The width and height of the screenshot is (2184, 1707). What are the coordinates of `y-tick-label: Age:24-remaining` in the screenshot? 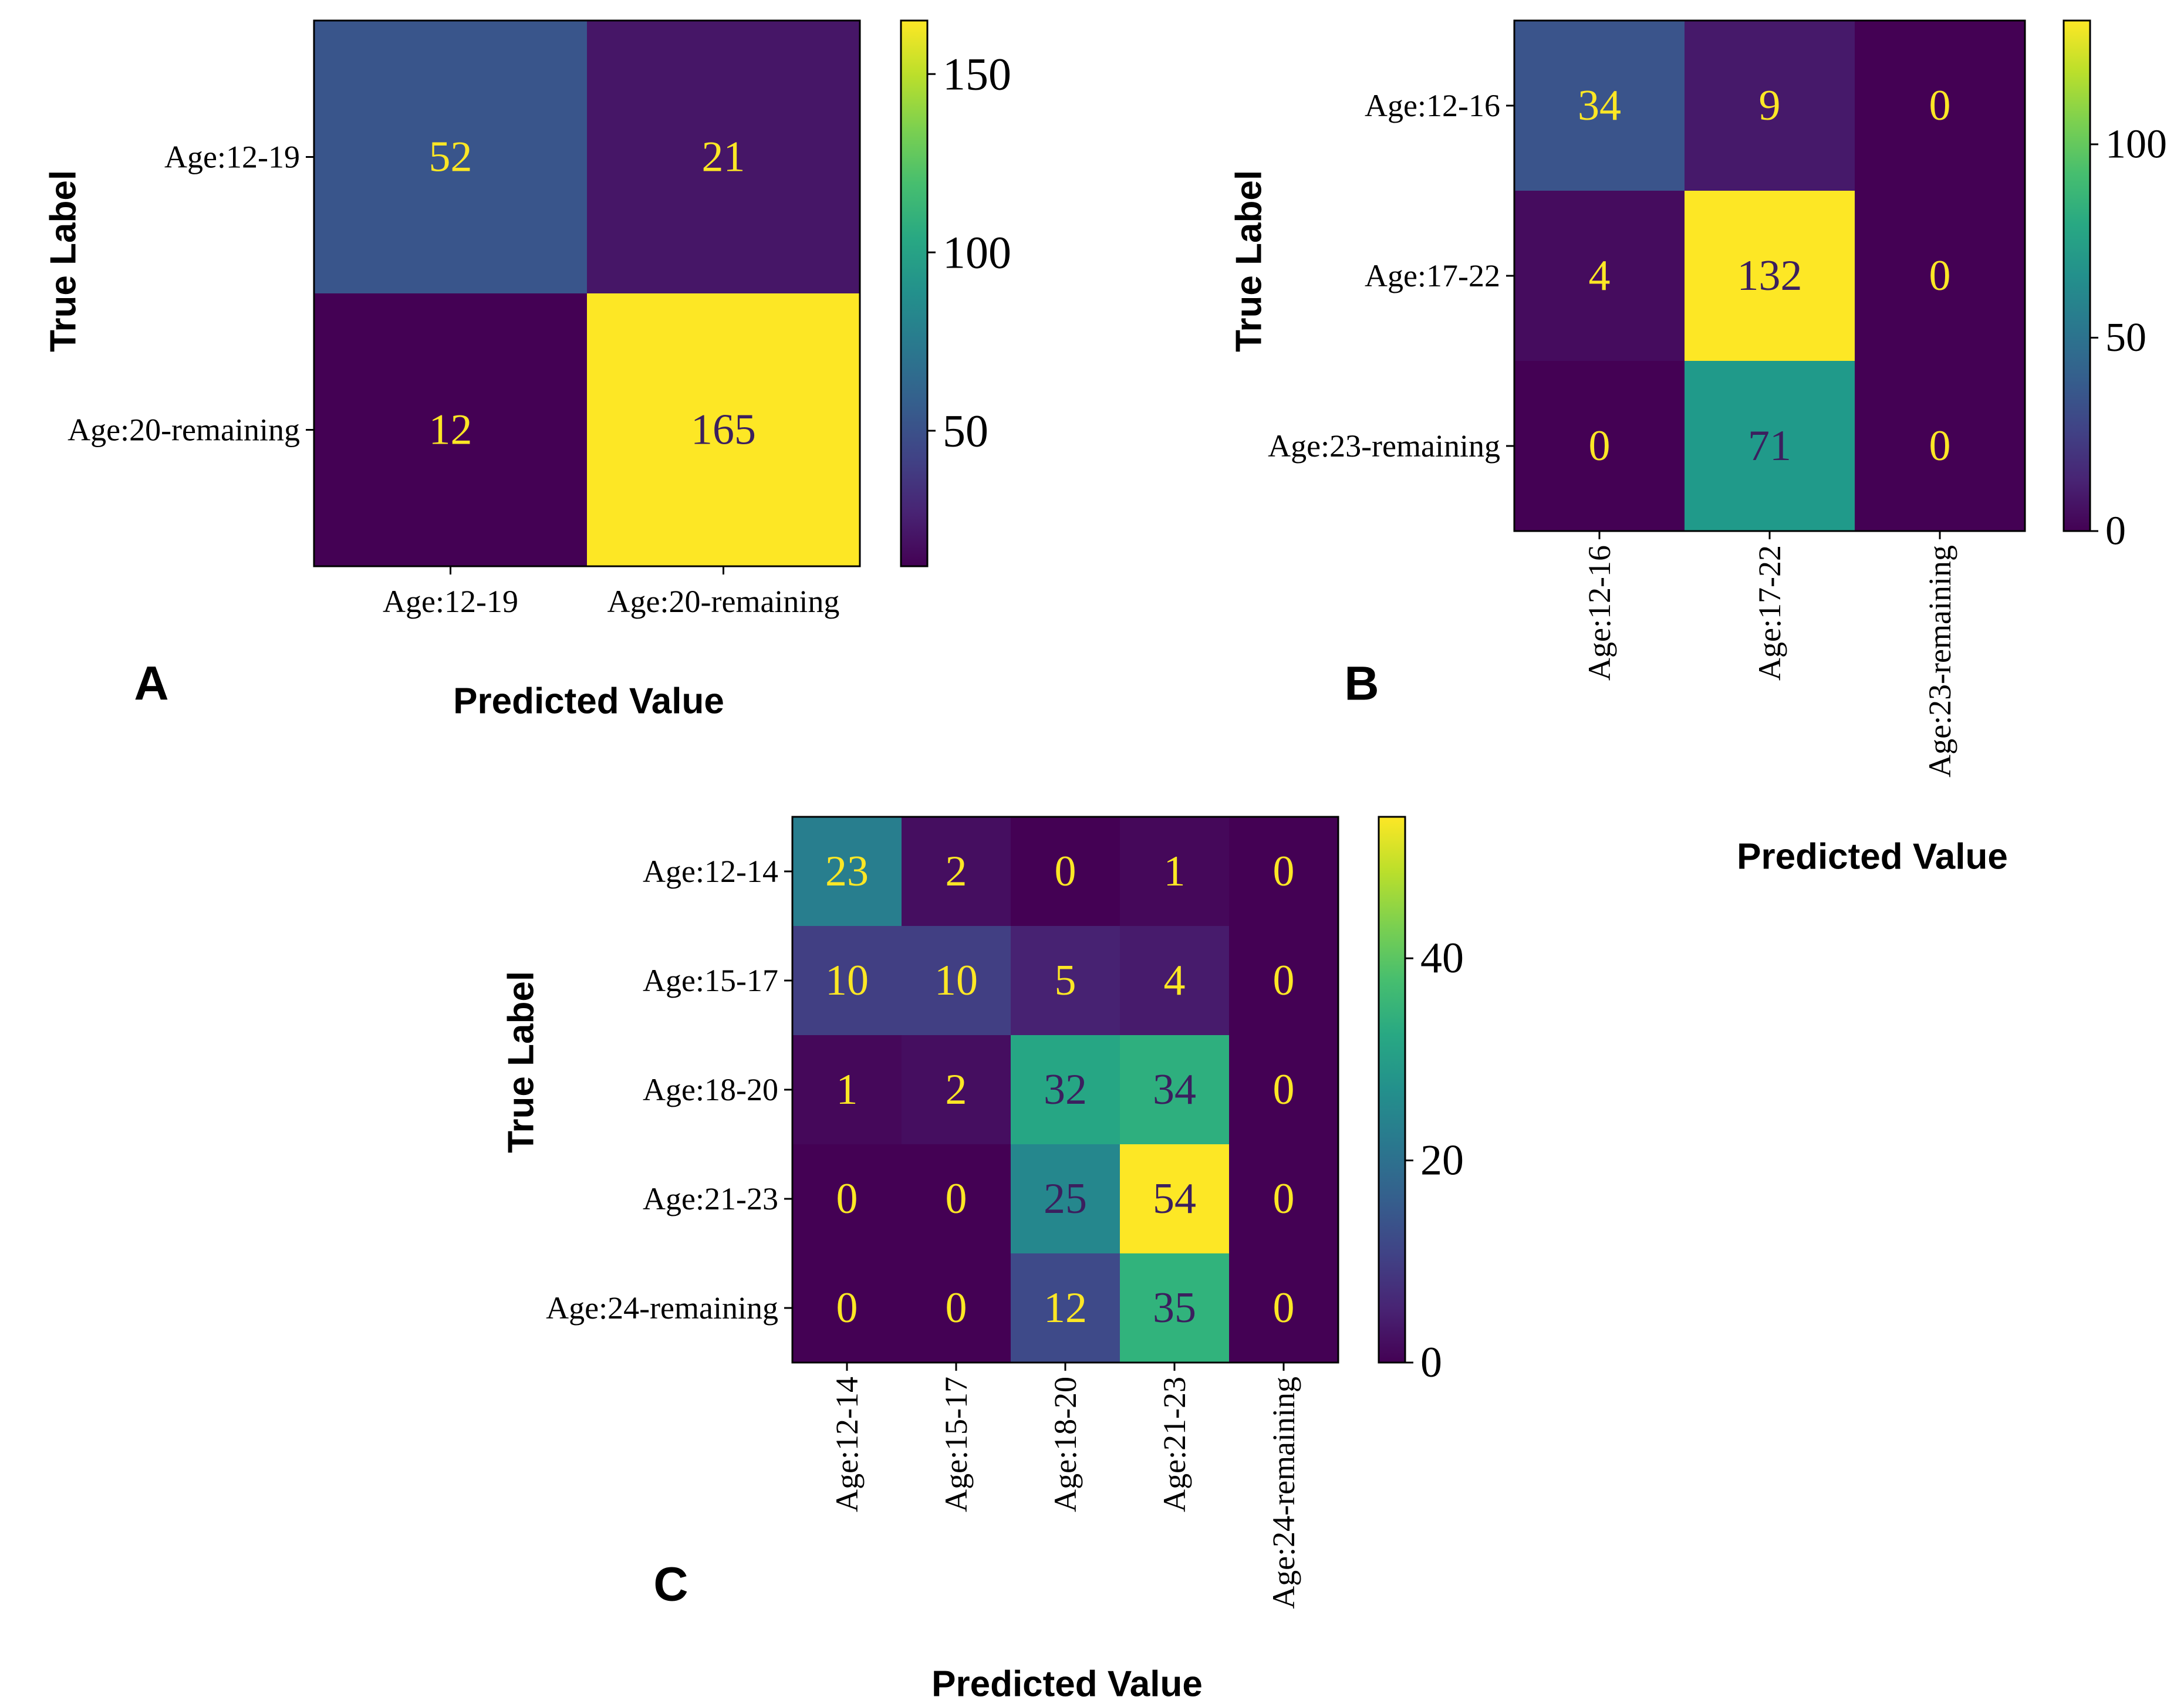 It's located at (662, 1308).